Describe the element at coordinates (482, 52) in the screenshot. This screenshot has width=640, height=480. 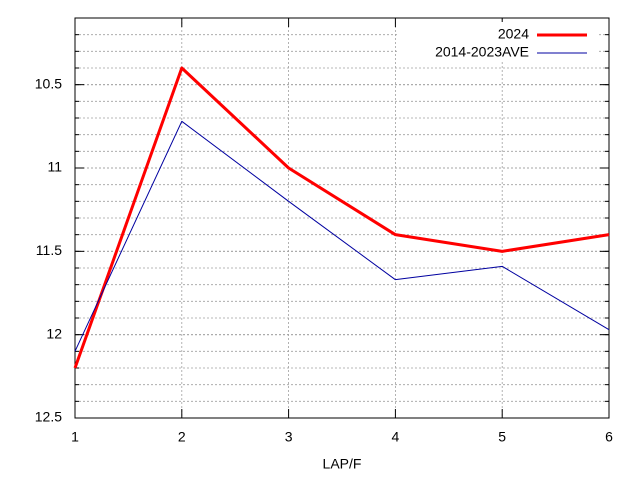
I see `legend-label: 2014-2023AVE` at that location.